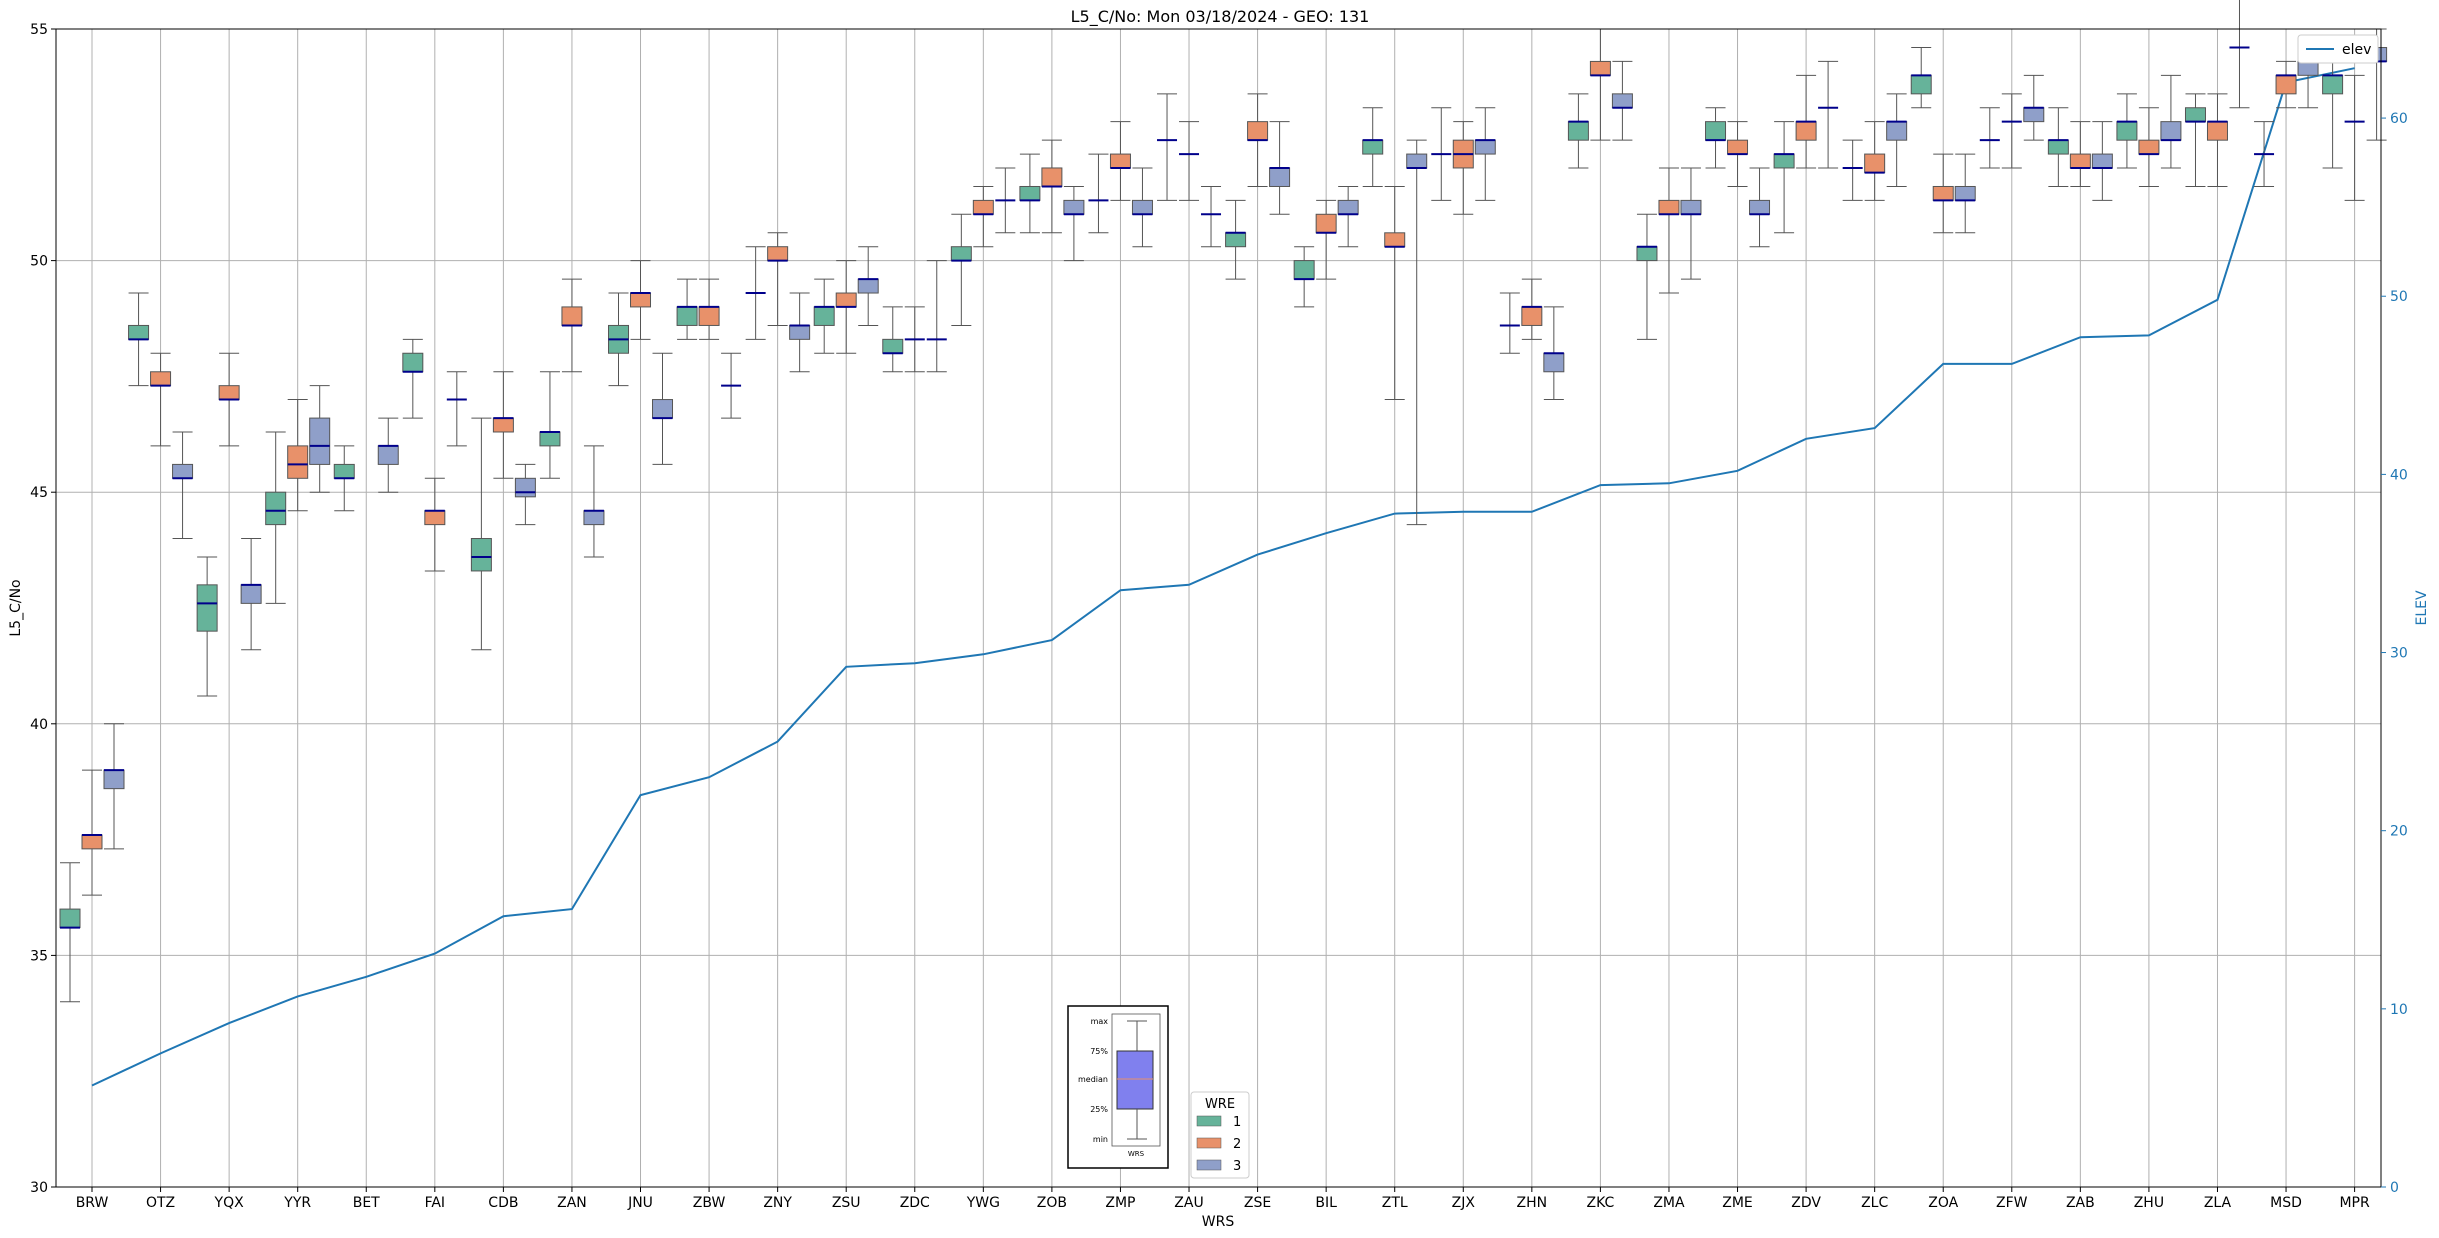  What do you see at coordinates (1099, 1051) in the screenshot?
I see `box-key-q3: 75%` at bounding box center [1099, 1051].